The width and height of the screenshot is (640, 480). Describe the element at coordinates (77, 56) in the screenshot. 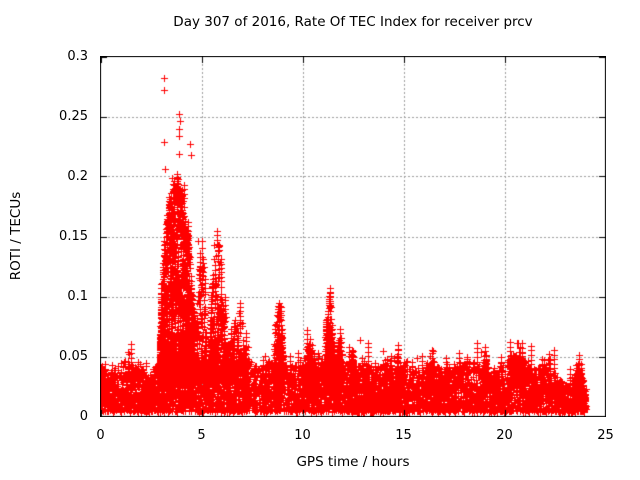

I see `y-tick-label: 0.3` at that location.